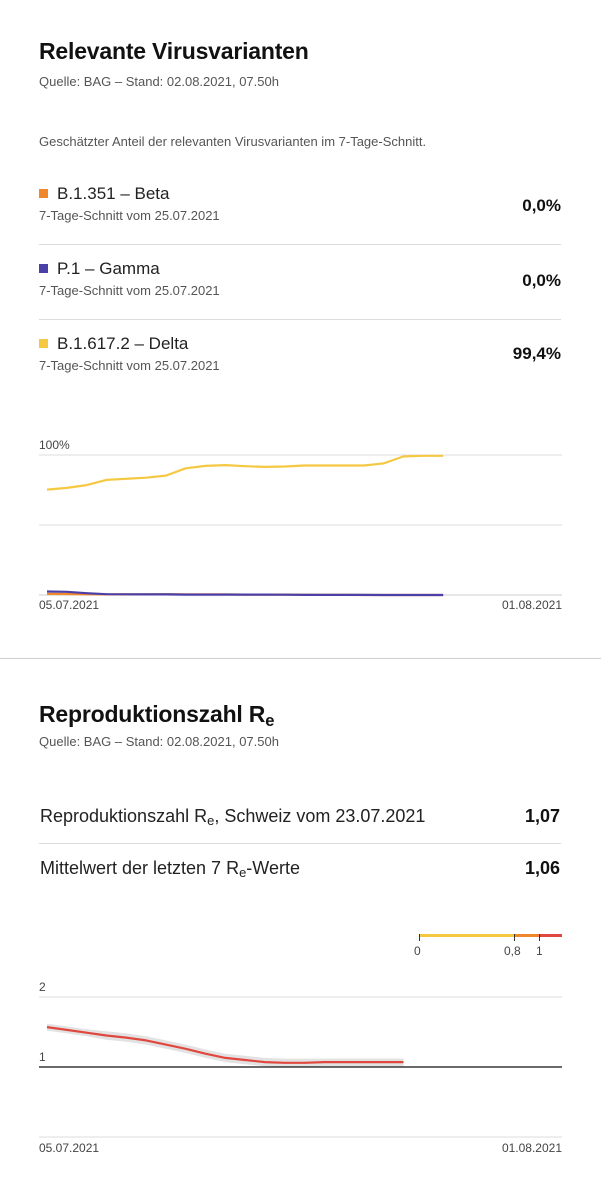 This screenshot has width=601, height=1200. I want to click on scale-label: 1, so click(539, 951).